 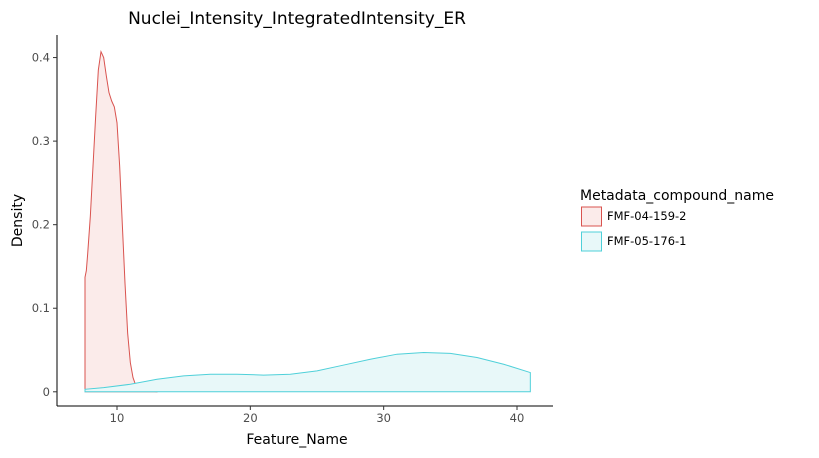 I want to click on y-tick-label: 0, so click(x=46, y=392).